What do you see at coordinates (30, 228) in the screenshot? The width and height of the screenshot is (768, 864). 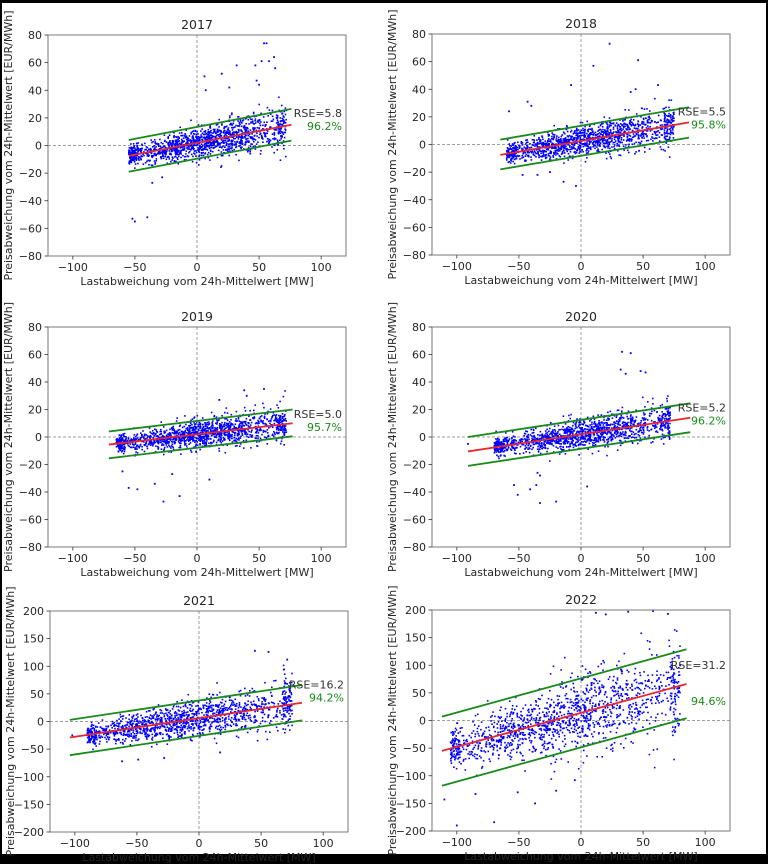 I see `y-tick-label: −60` at bounding box center [30, 228].